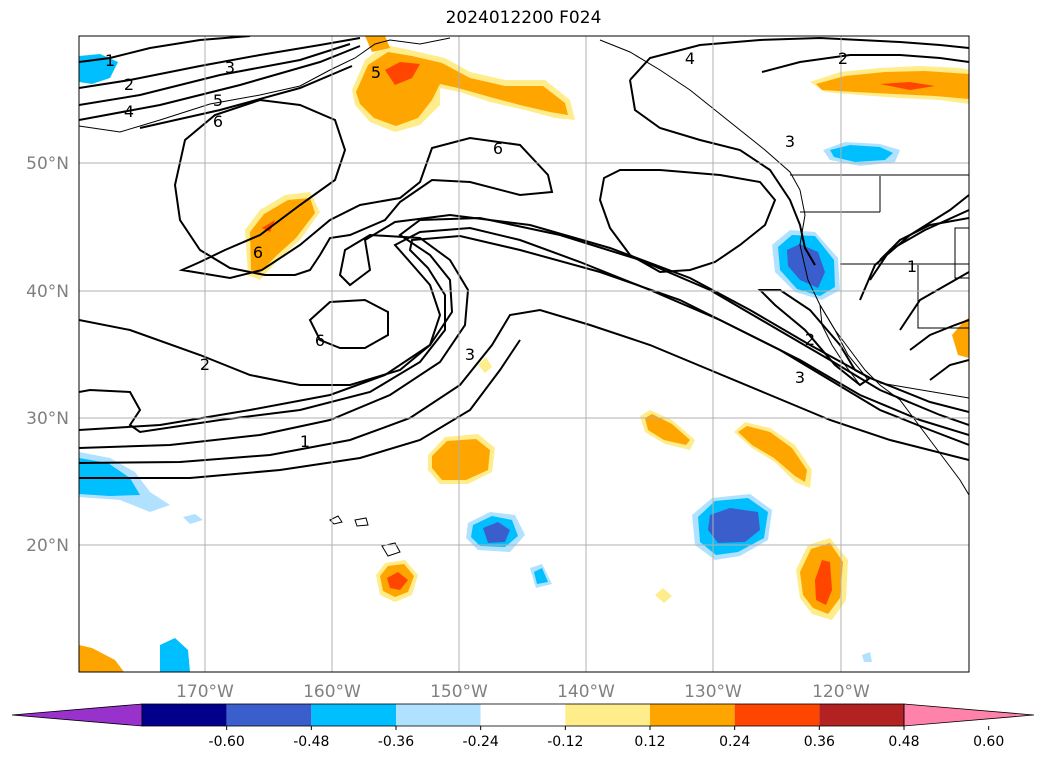 The image size is (1047, 765). I want to click on contour-closed-6-small, so click(348, 323).